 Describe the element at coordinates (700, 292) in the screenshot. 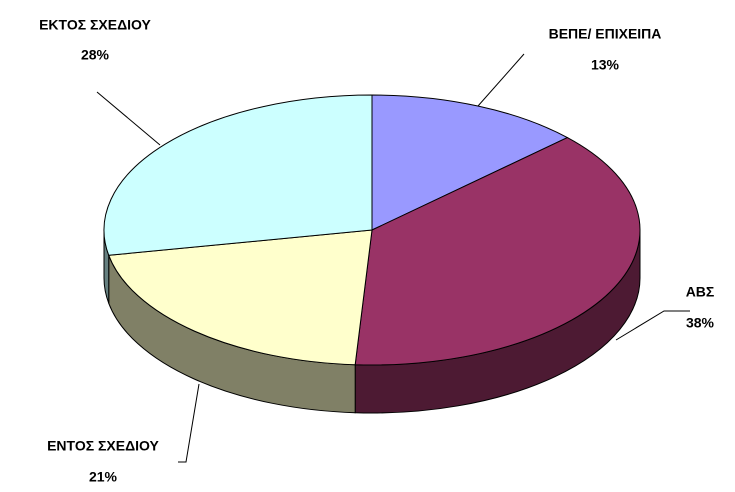

I see `category-label: ΑΒΣ` at that location.